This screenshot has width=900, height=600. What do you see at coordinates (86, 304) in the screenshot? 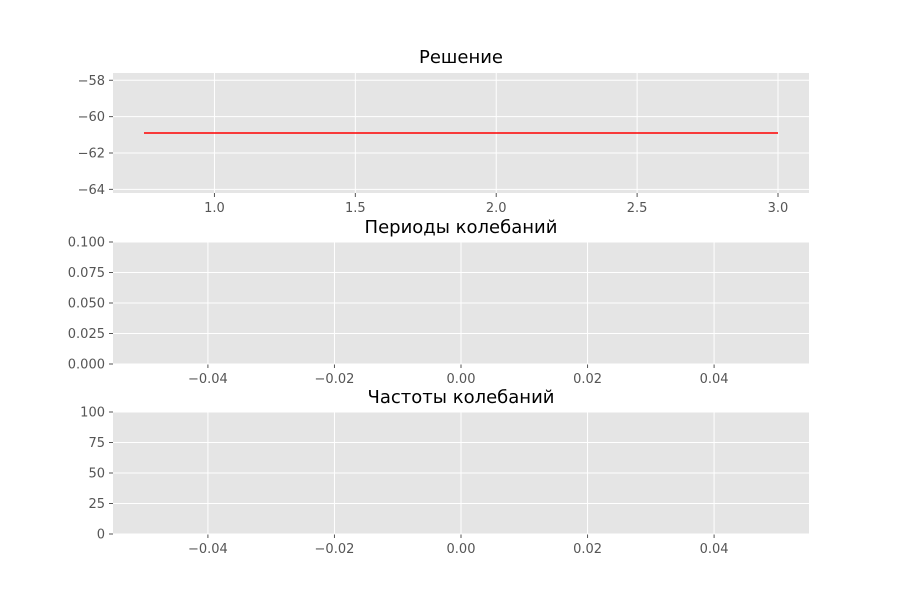
I see `y-tick-label: 0.050` at bounding box center [86, 304].